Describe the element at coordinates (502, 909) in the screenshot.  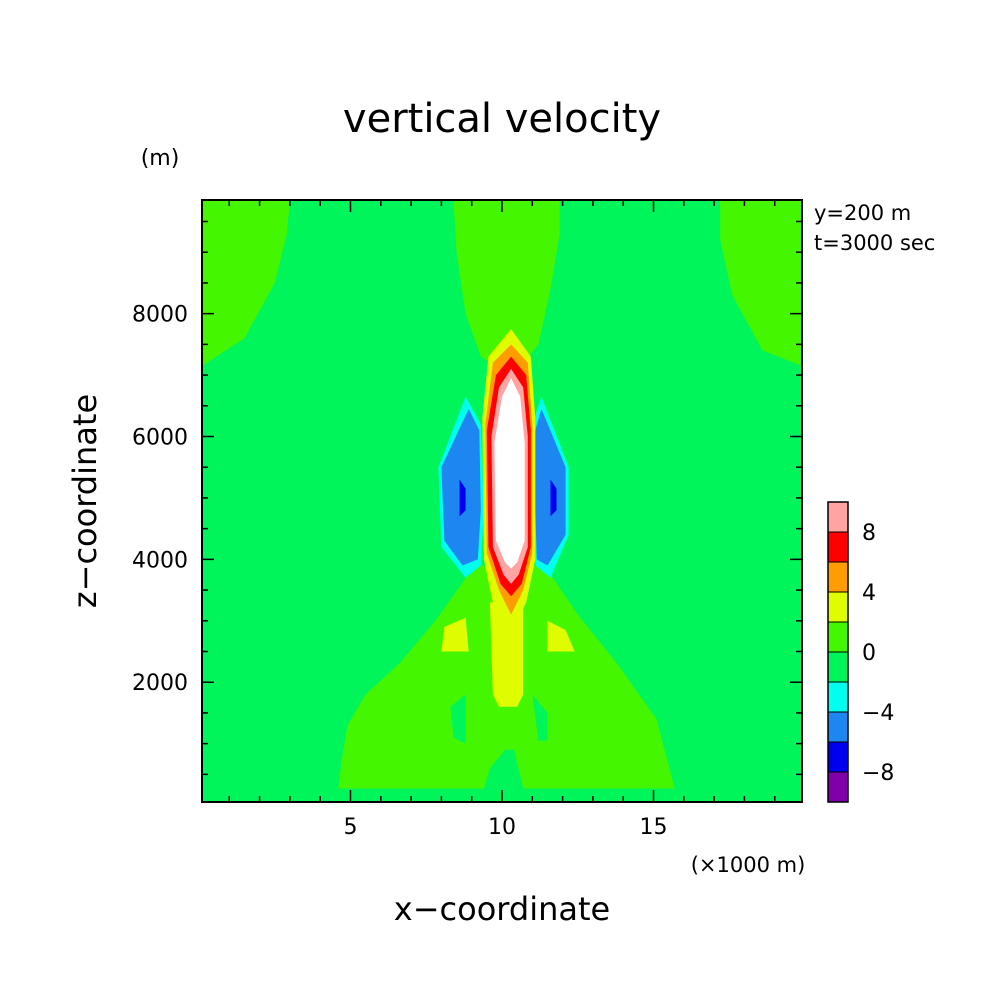
I see `x-axis-label: x−coordinate` at that location.